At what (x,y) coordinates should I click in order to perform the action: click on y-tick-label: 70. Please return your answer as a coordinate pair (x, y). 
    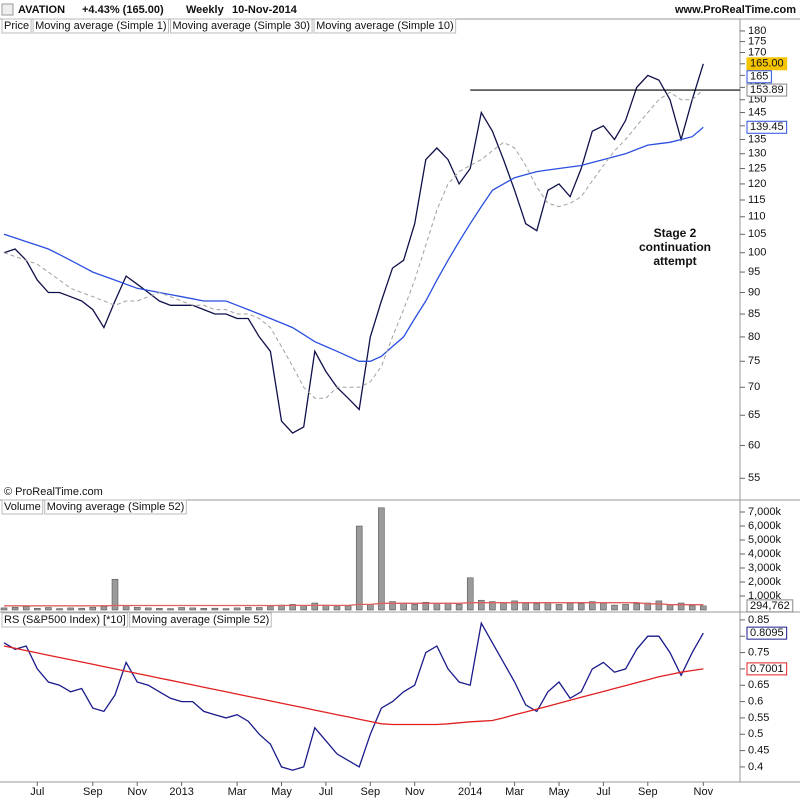
    Looking at the image, I should click on (754, 387).